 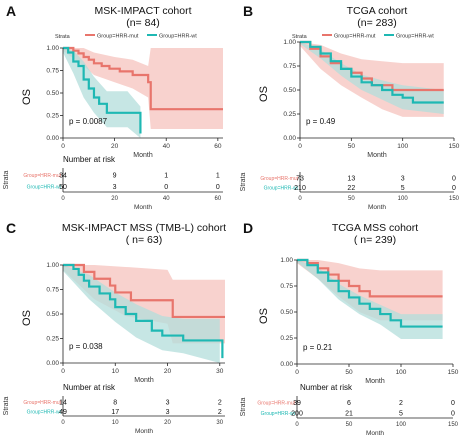 I want to click on risk-count: 8, so click(x=115, y=403).